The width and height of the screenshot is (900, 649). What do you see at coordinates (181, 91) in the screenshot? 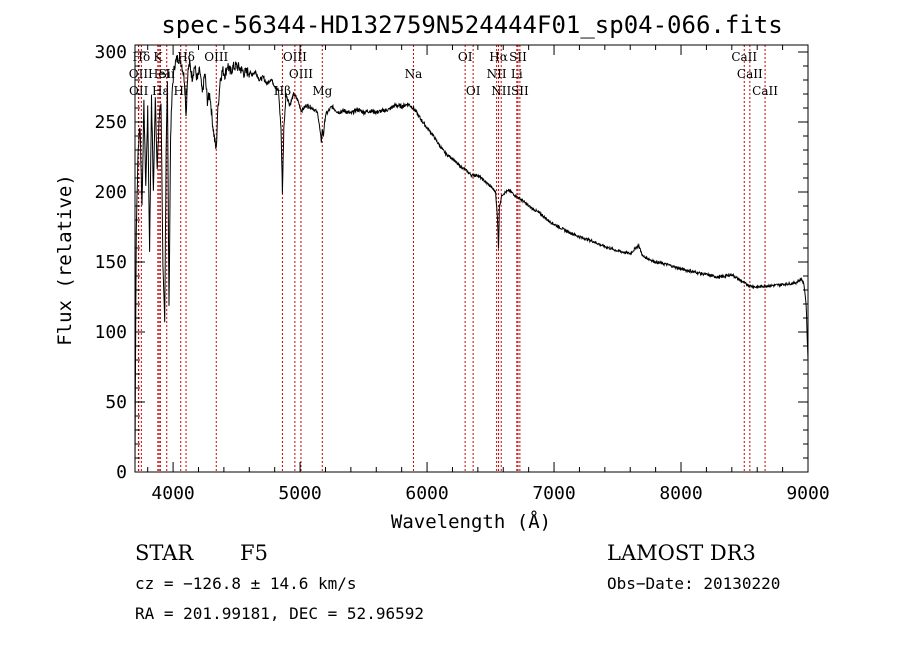
I see `line-marker-label: Hi` at bounding box center [181, 91].